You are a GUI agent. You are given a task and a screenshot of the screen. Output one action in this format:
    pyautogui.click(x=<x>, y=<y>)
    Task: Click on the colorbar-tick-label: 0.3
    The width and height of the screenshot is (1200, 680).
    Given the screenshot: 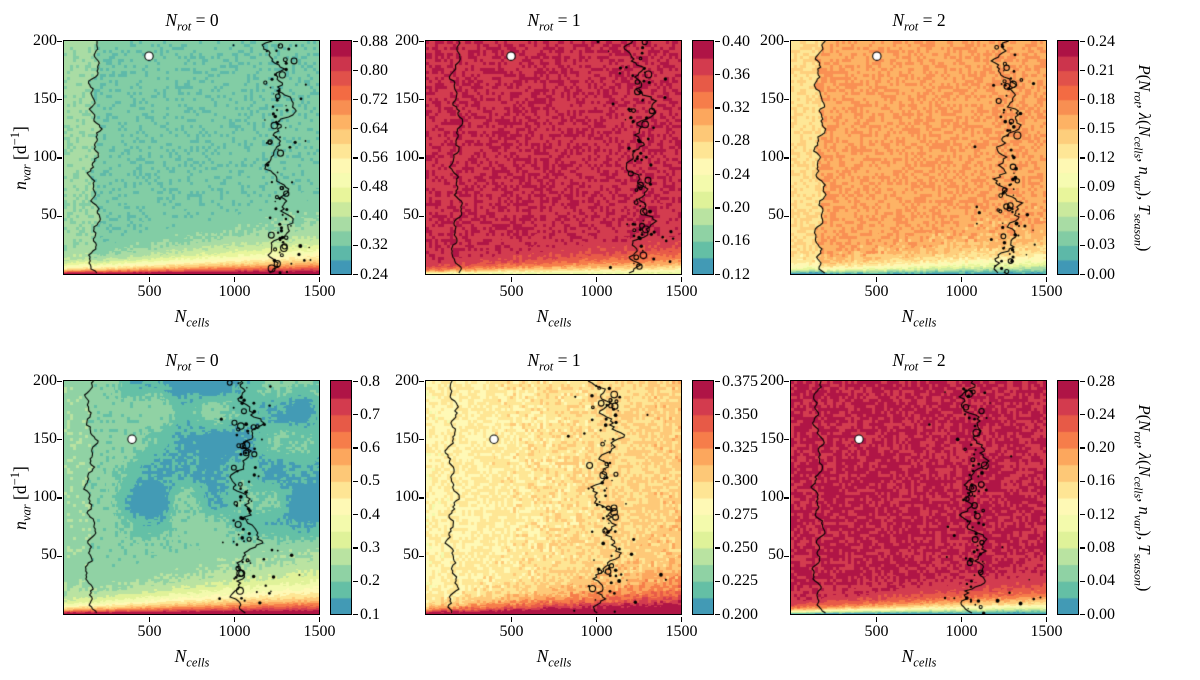 What is the action you would take?
    pyautogui.click(x=370, y=547)
    